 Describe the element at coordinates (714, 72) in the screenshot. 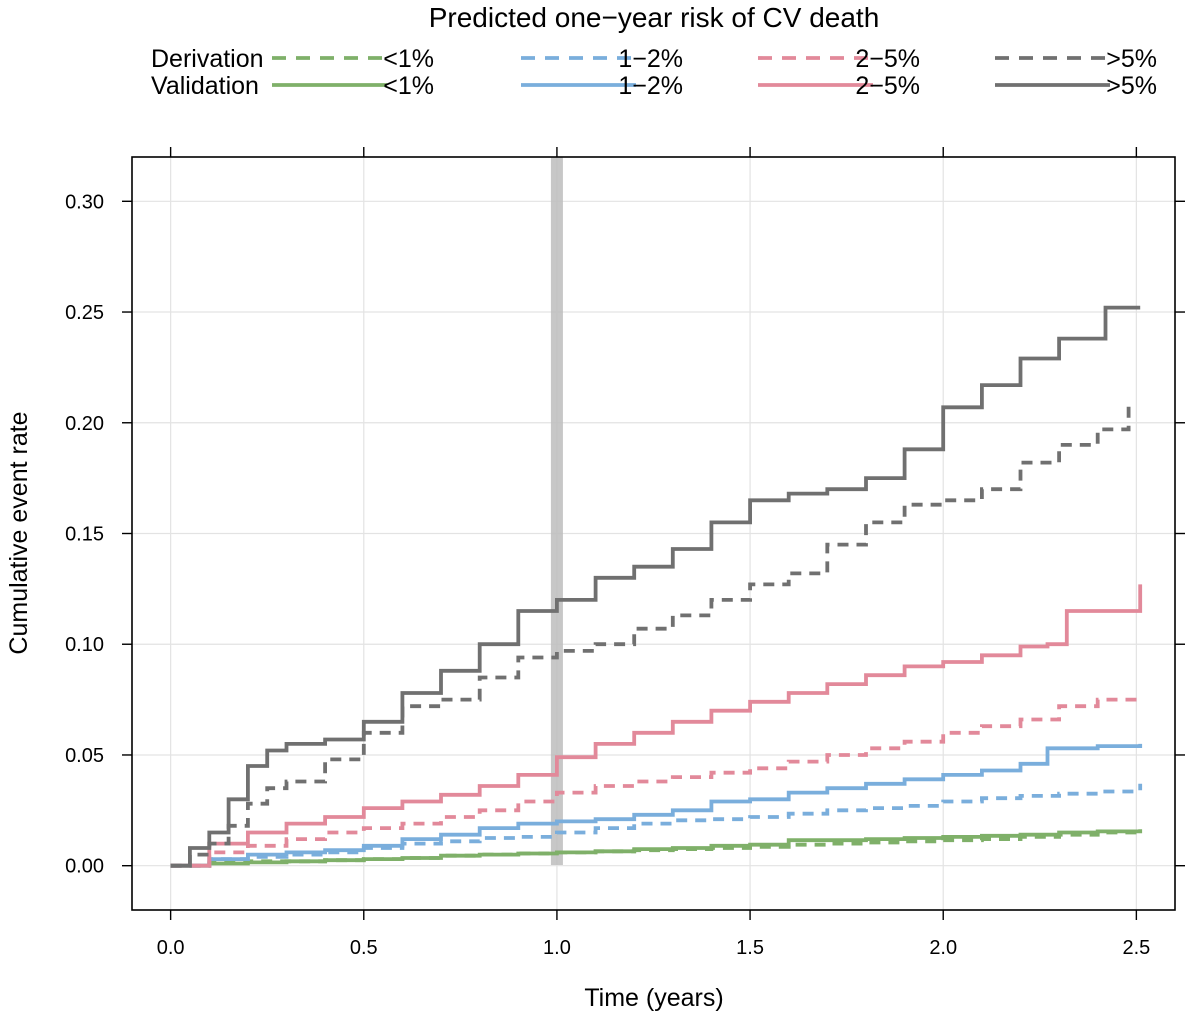

I see `legend-keys: <1%<1% 1−2%1−2% 2−5%2−5% >5%>5%` at that location.